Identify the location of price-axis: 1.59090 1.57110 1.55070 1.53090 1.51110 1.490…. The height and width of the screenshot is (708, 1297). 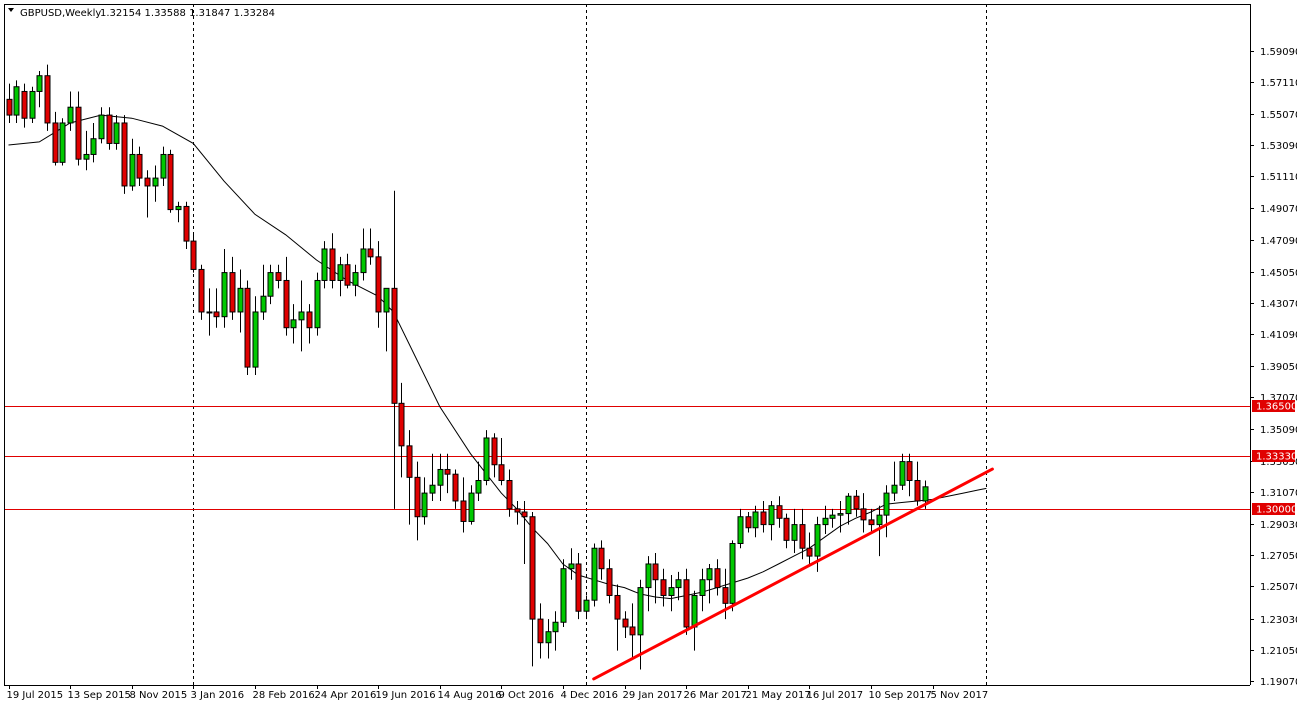
(1273, 367).